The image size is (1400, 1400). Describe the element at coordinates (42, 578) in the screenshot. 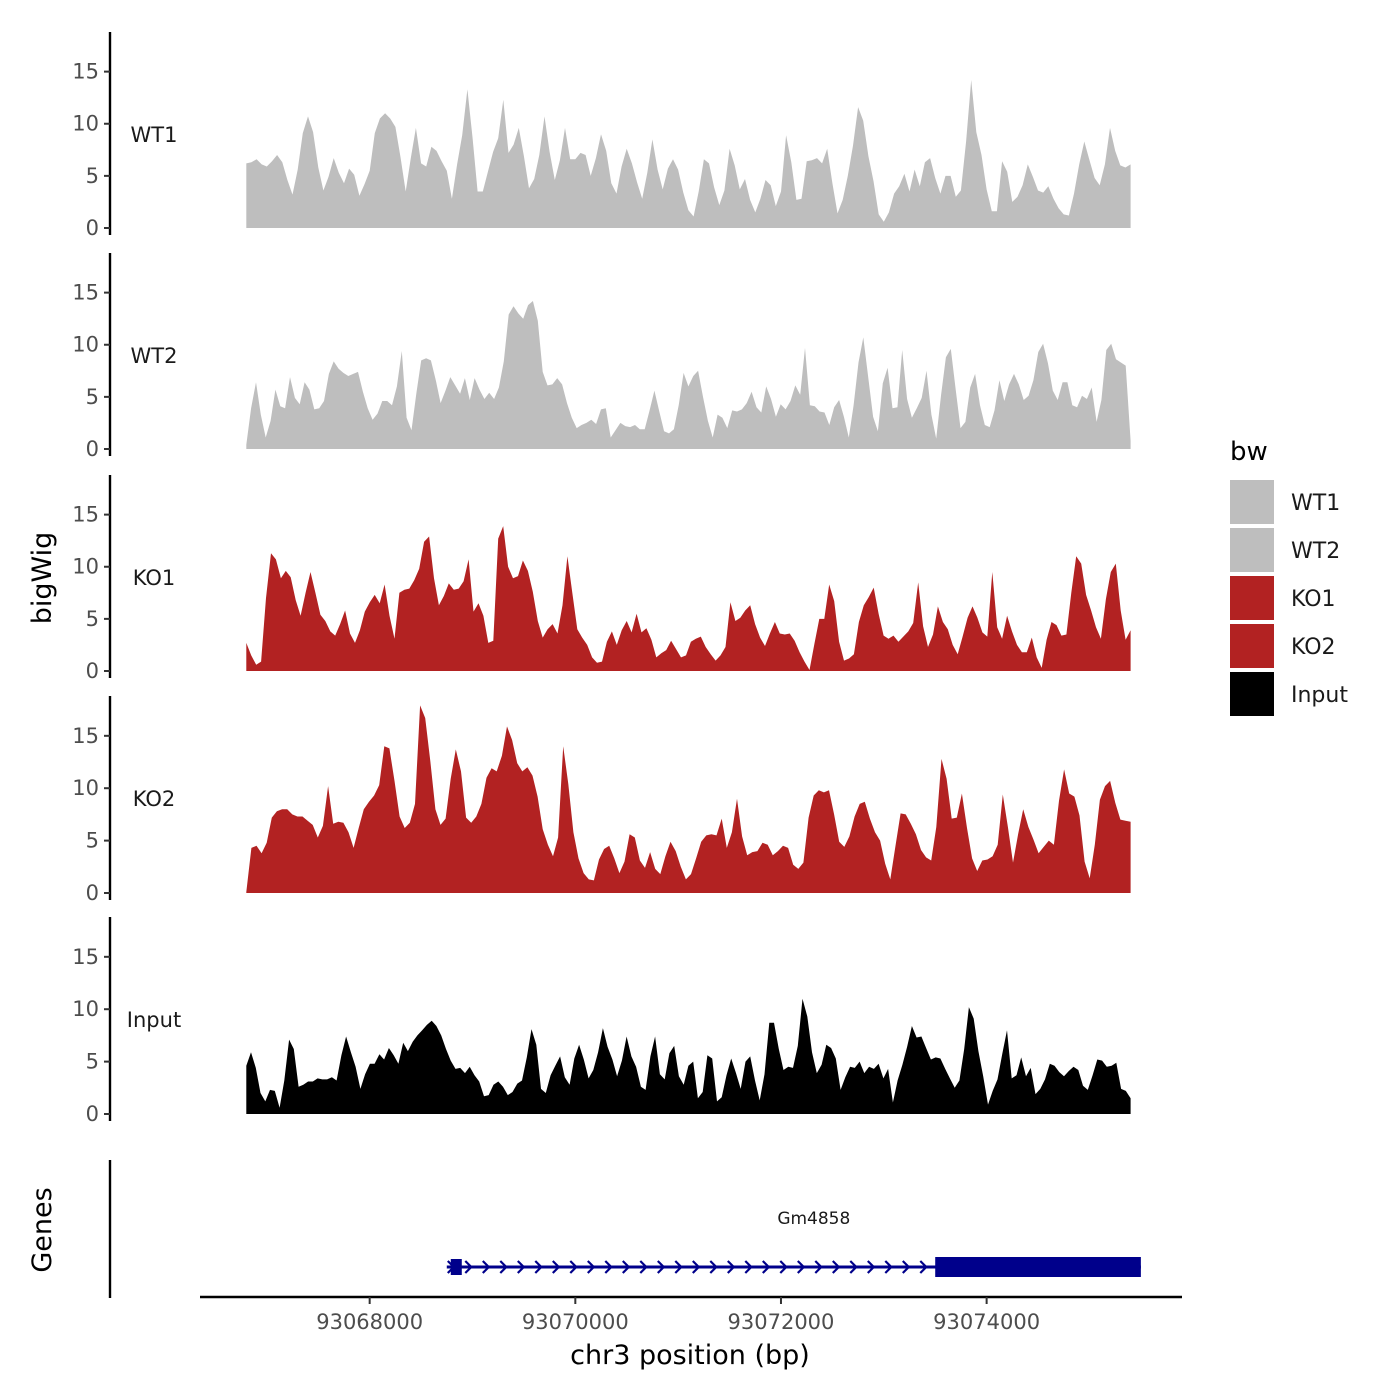

I see `y-axis-title: bigWig` at that location.